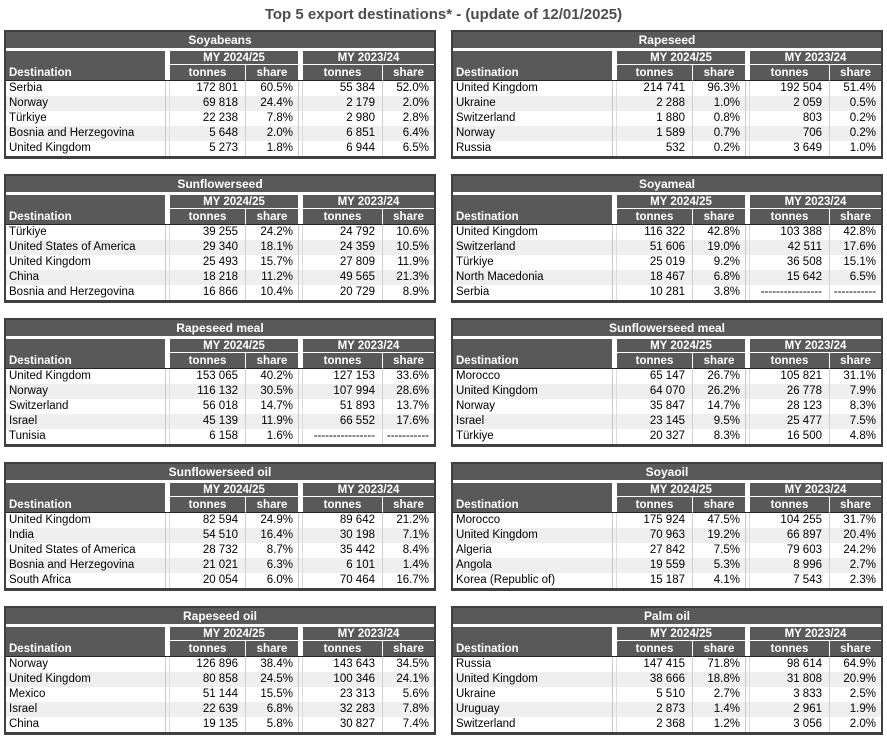 The width and height of the screenshot is (887, 748). I want to click on share-previous-cell: 28.6%, so click(408, 391).